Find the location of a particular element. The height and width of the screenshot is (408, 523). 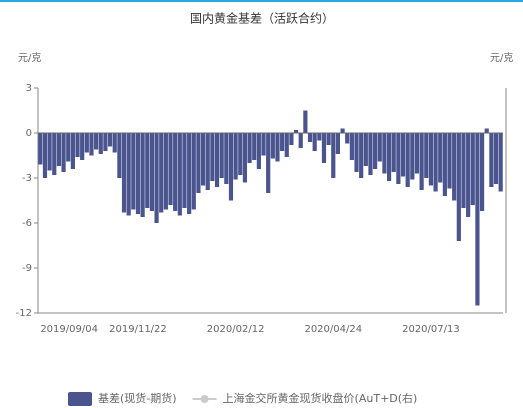

y-tick-label: 0 is located at coordinates (29, 133).